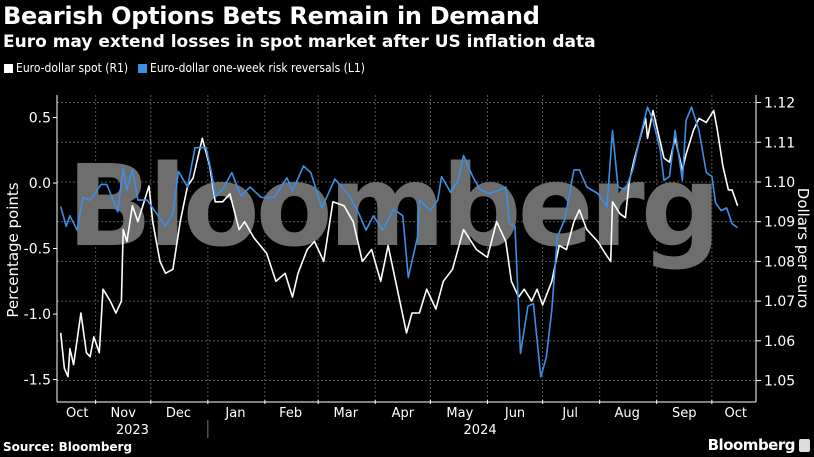 The image size is (814, 457). I want to click on left-tick-label: 0.0, so click(40, 184).